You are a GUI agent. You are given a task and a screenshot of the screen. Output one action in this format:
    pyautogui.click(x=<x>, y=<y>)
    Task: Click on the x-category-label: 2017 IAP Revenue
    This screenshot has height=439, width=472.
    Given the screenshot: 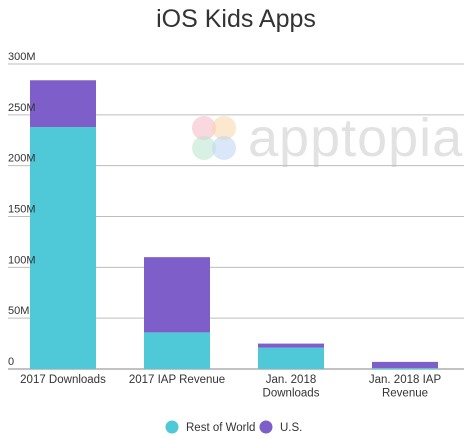 What is the action you would take?
    pyautogui.click(x=177, y=380)
    